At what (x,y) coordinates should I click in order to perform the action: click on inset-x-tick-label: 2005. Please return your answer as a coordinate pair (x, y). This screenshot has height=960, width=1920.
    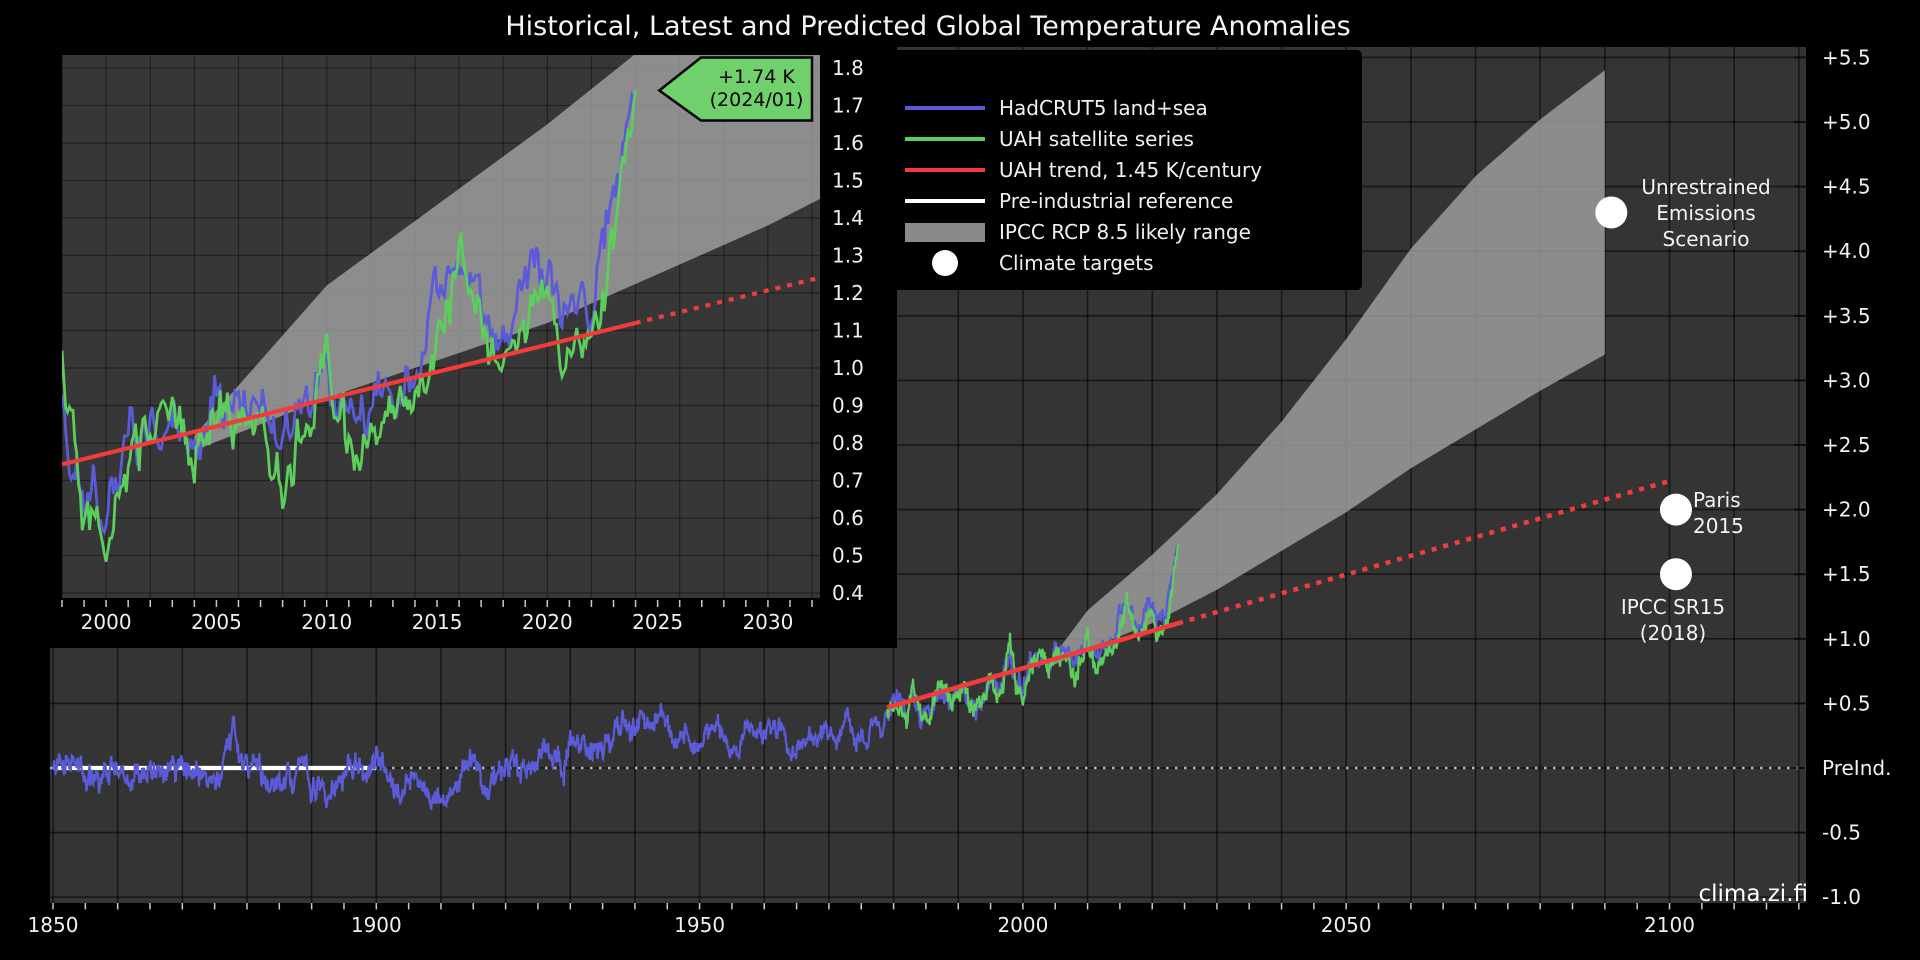
    Looking at the image, I should click on (216, 622).